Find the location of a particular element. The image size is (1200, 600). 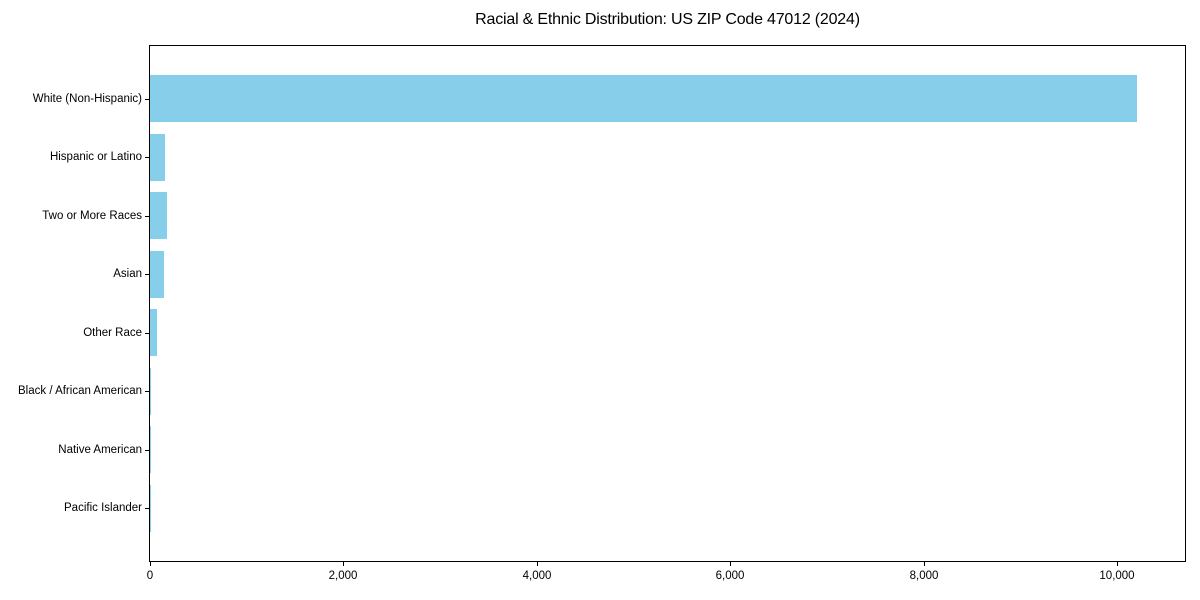

y-axis-label: Pacific Islander is located at coordinates (103, 508).